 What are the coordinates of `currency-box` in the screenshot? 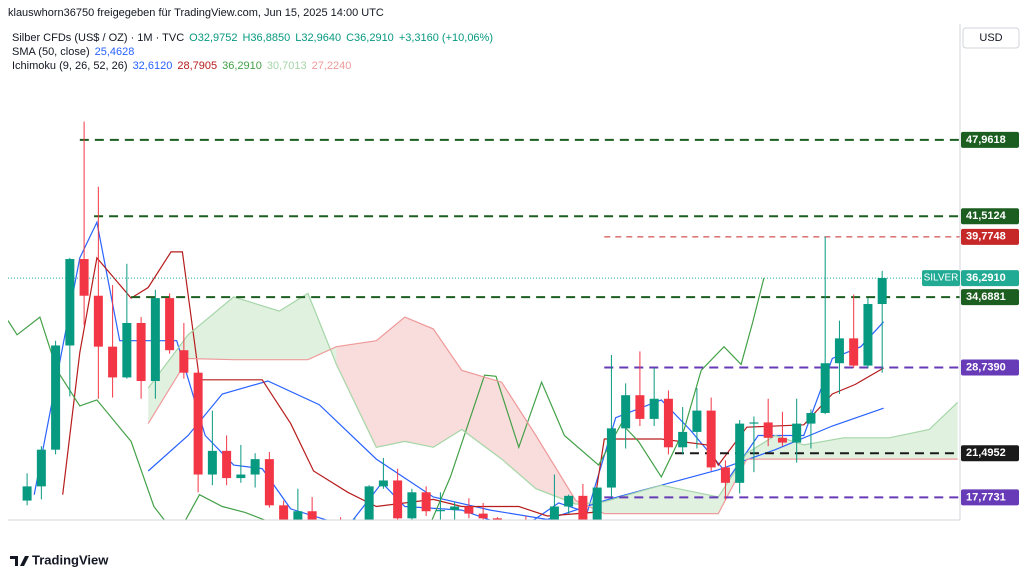 It's located at (991, 38).